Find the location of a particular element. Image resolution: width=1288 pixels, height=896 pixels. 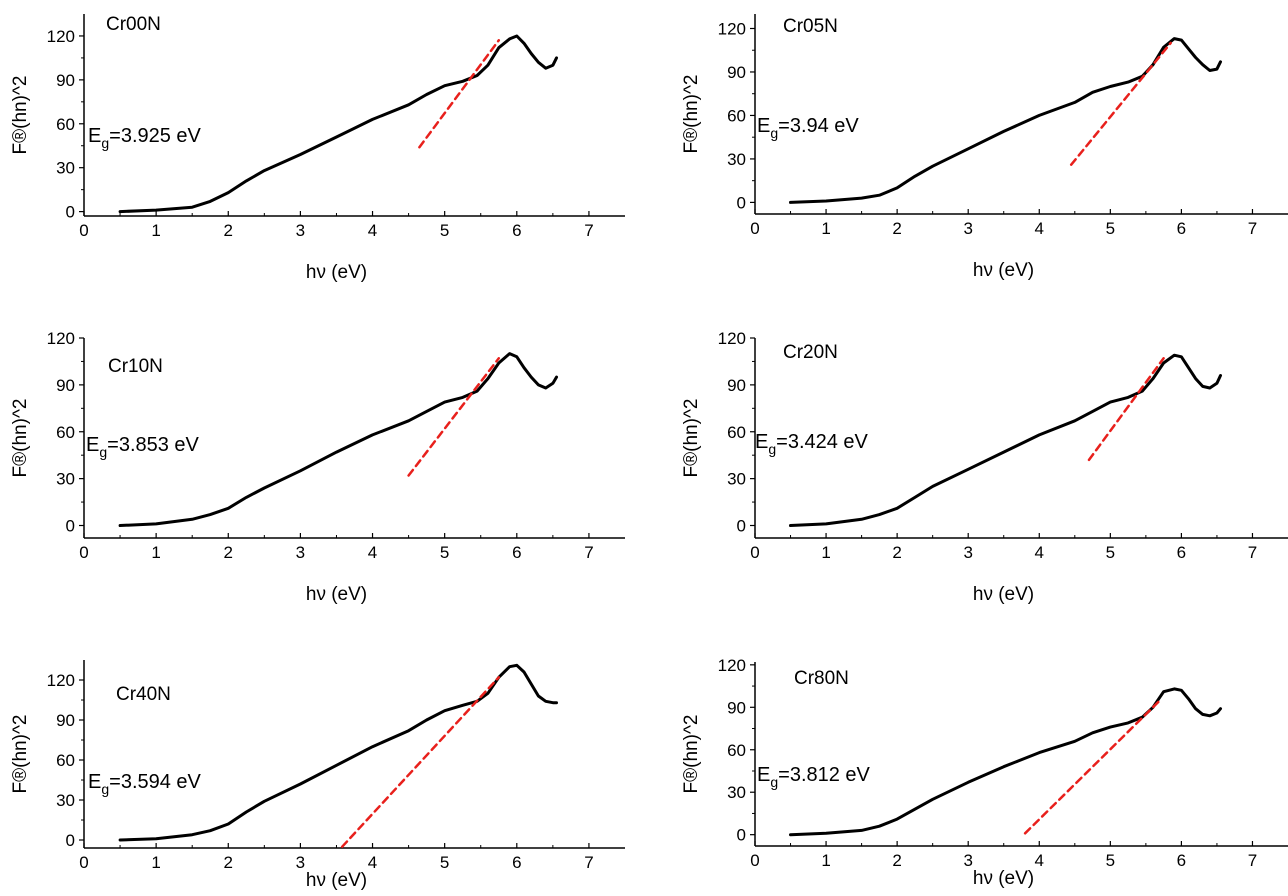

band-gap-value: =3.594 eV is located at coordinates (155, 782).